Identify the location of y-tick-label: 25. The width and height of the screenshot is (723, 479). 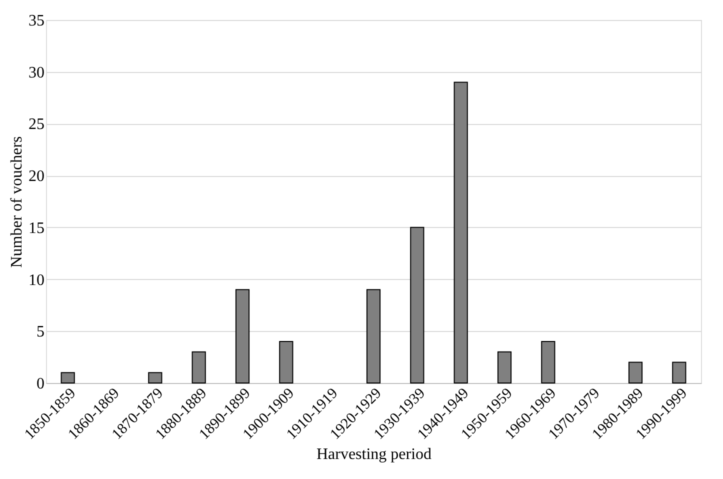
(36, 125).